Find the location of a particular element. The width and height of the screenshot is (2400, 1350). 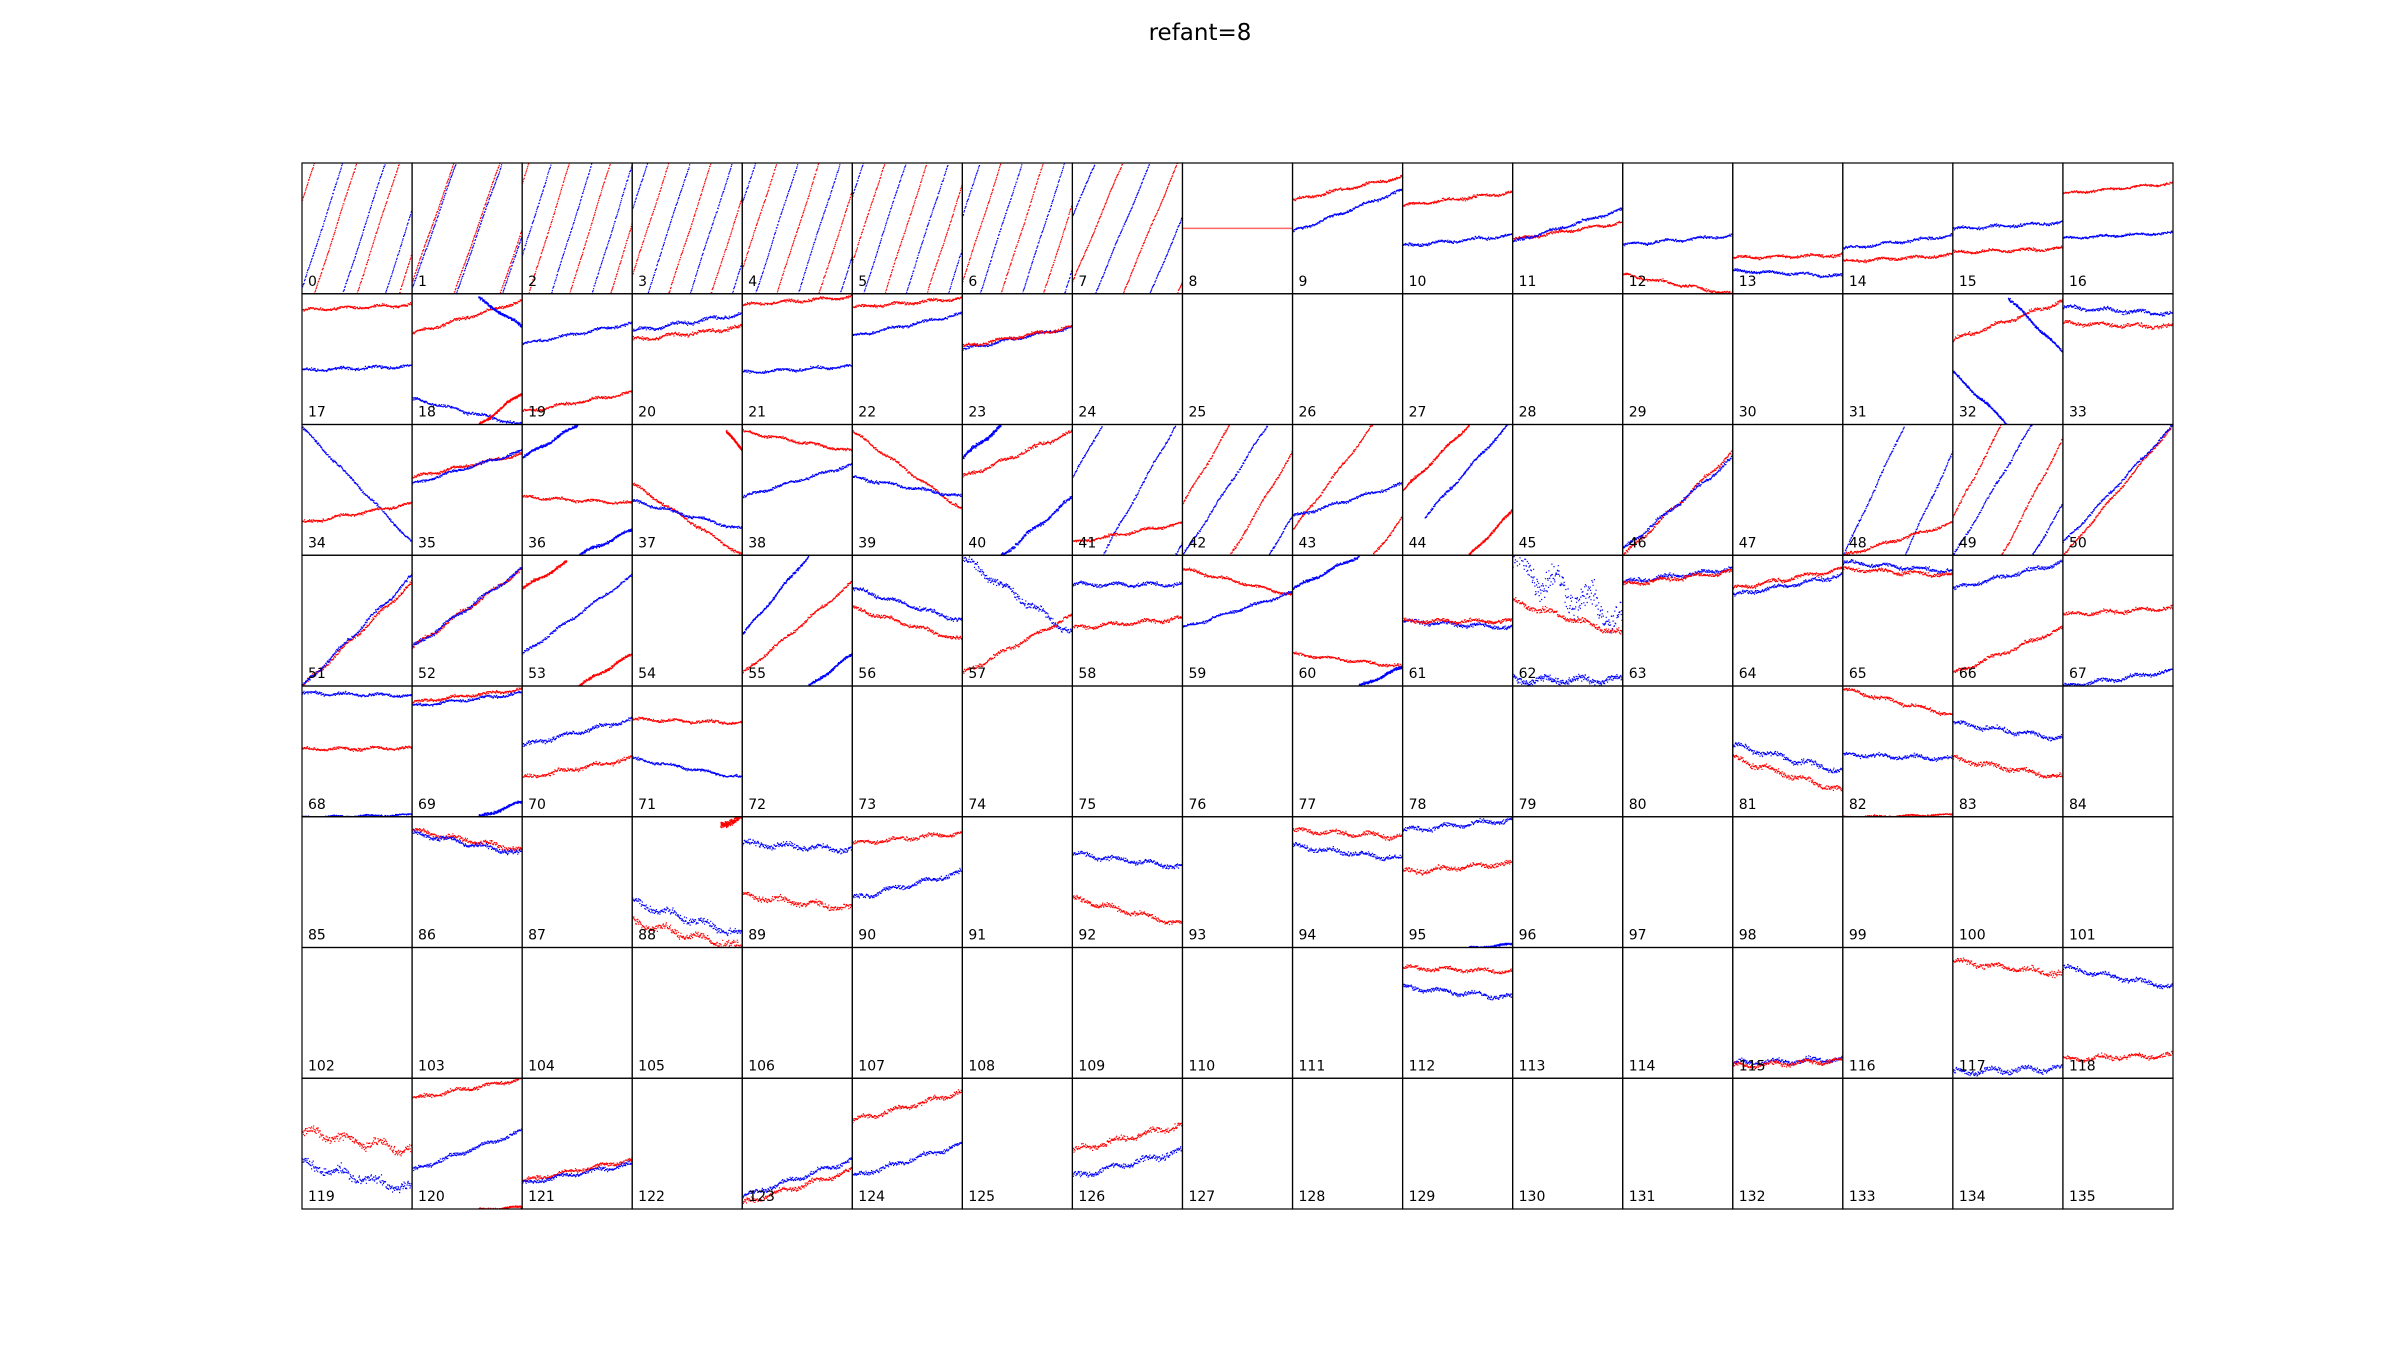

panel-94-plot is located at coordinates (1347, 844).